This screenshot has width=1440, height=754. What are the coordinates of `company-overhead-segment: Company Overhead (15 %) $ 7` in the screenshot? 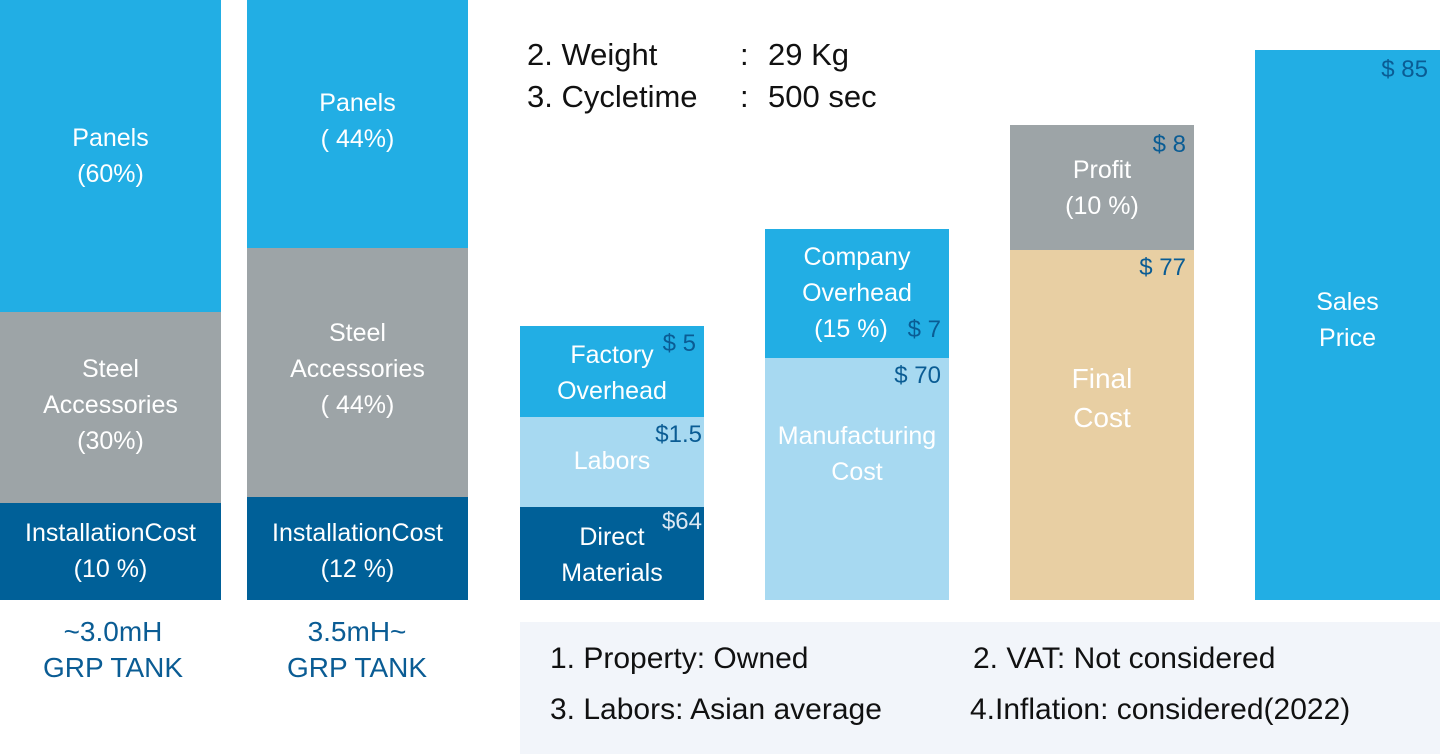 It's located at (857, 293).